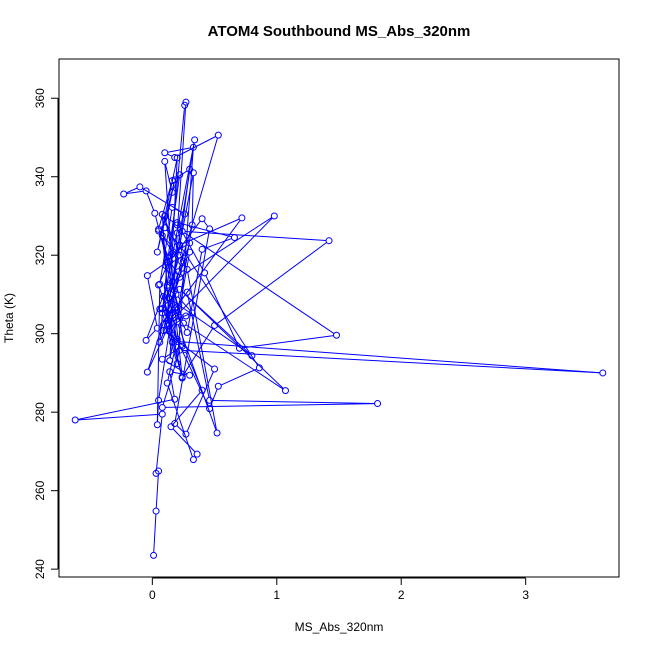 This screenshot has height=650, width=650. Describe the element at coordinates (40, 176) in the screenshot. I see `y-tick-label: 340` at that location.